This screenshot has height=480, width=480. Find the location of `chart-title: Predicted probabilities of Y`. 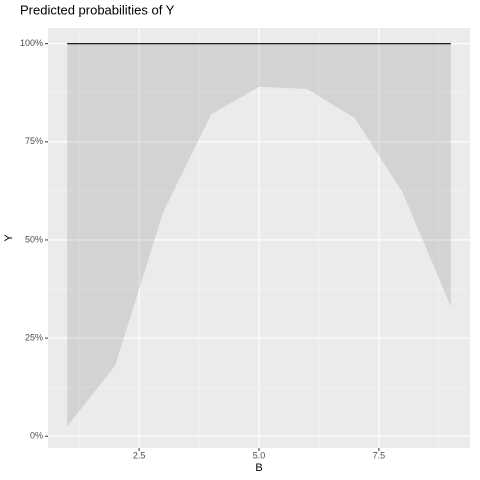

chart-title: Predicted probabilities of Y is located at coordinates (97, 9).